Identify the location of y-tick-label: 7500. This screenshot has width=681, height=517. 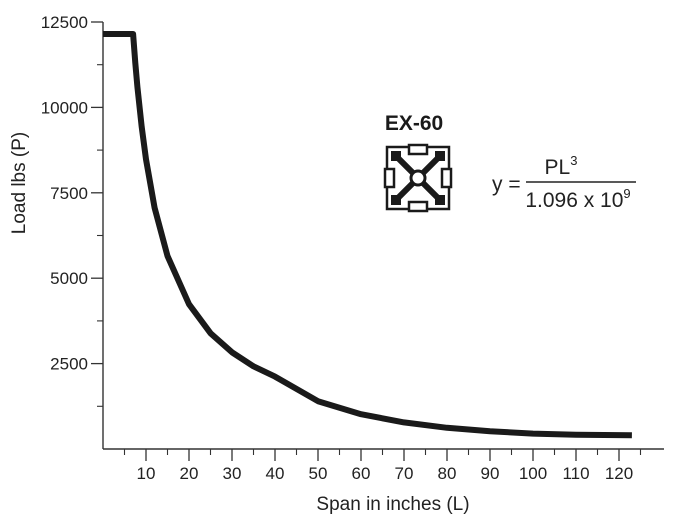
(69, 193).